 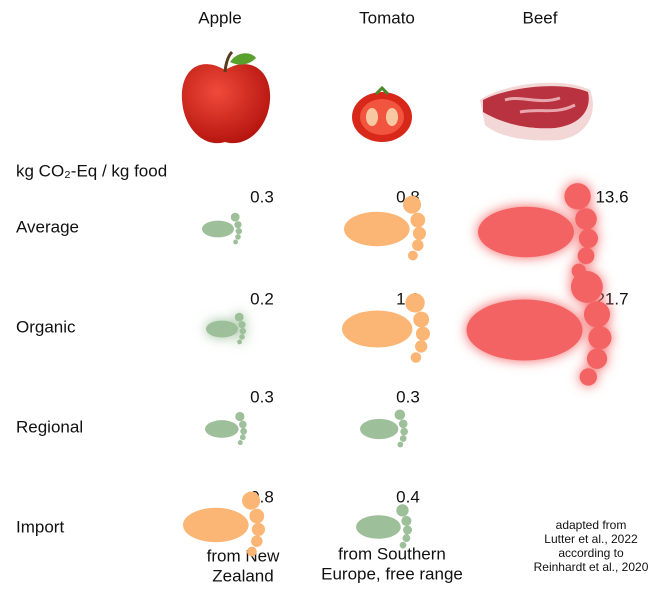 What do you see at coordinates (242, 575) in the screenshot?
I see `note: Zealand` at bounding box center [242, 575].